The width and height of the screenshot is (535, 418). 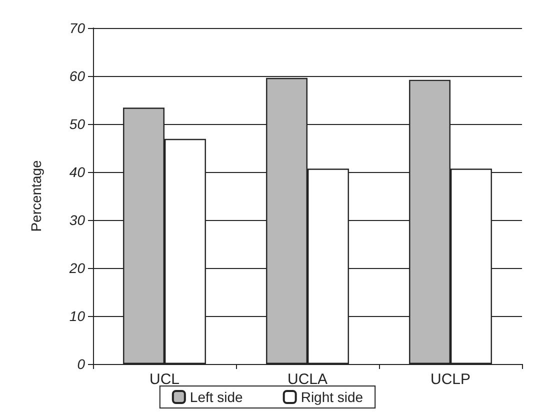 What do you see at coordinates (332, 397) in the screenshot?
I see `legend-label: Right side` at bounding box center [332, 397].